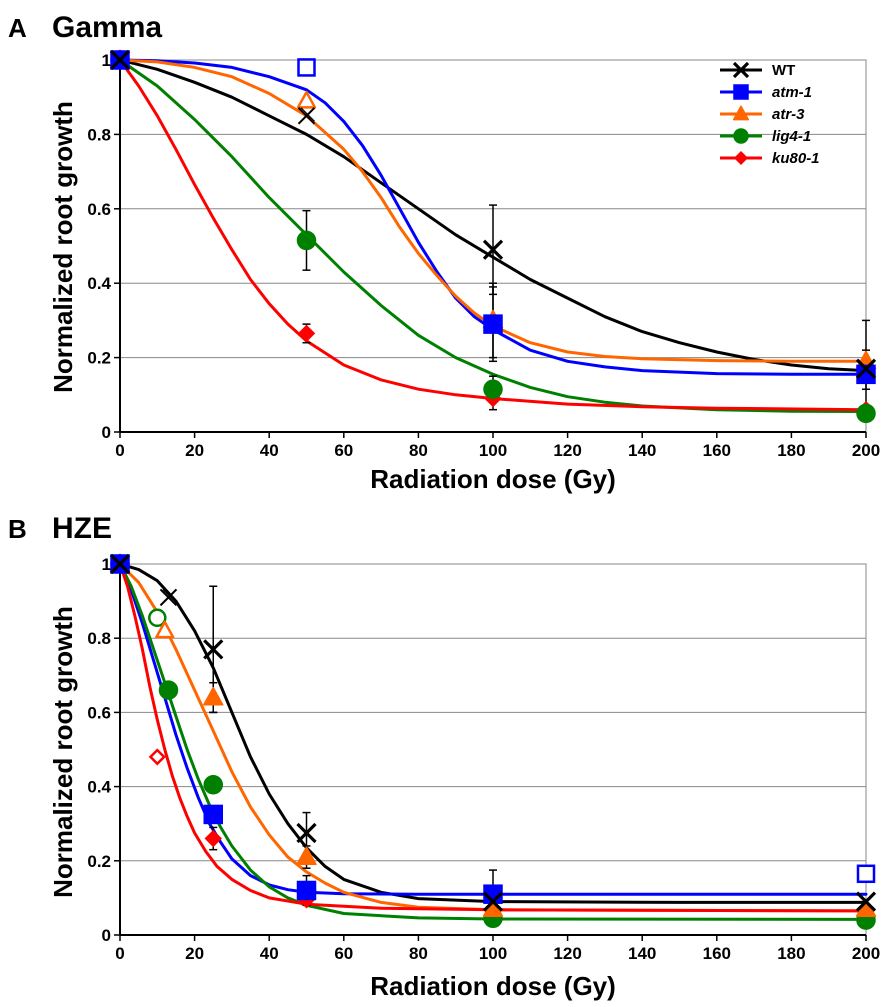 This screenshot has height=1007, width=892. What do you see at coordinates (82, 528) in the screenshot?
I see `panel-b-title: HZE` at bounding box center [82, 528].